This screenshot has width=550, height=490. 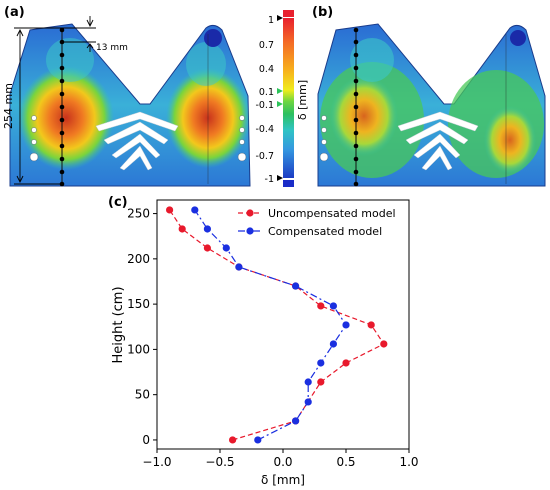 I want to click on colorbar-tick-label: 0.1, so click(x=266, y=92).